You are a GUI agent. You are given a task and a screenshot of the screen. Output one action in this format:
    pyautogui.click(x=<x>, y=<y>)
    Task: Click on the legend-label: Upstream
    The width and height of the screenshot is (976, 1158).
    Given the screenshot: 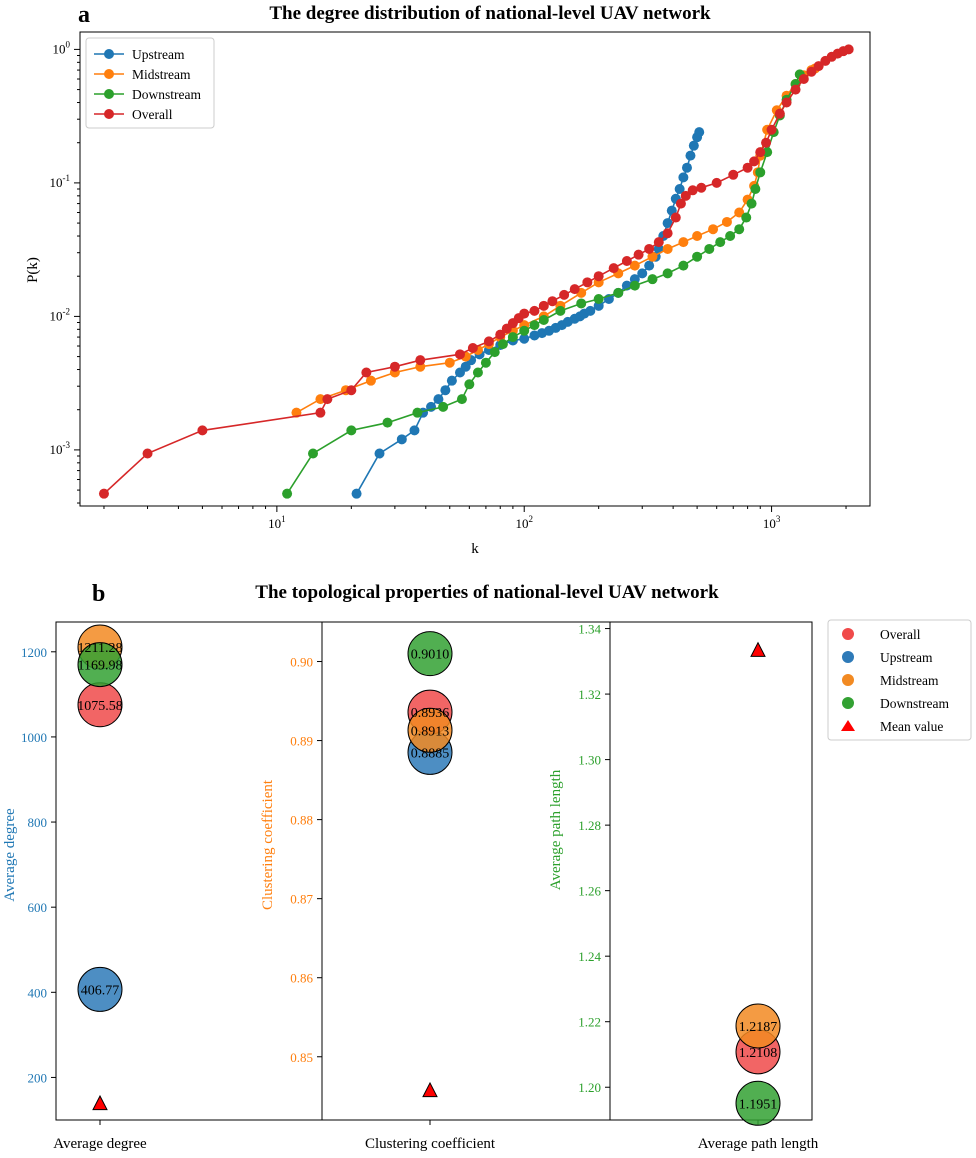 What is the action you would take?
    pyautogui.click(x=906, y=657)
    